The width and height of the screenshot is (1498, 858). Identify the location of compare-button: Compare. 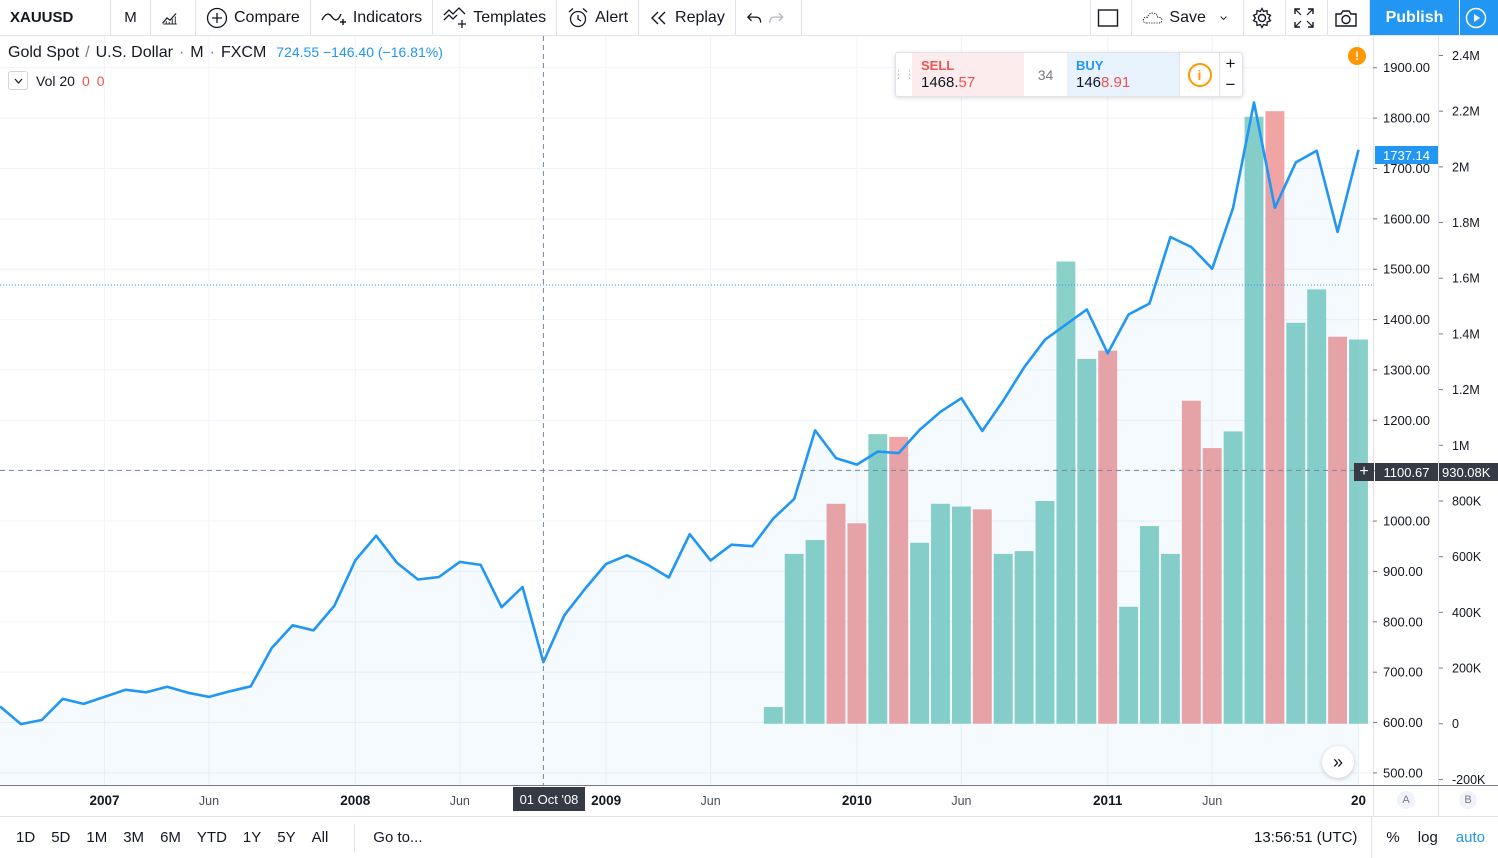
(253, 17).